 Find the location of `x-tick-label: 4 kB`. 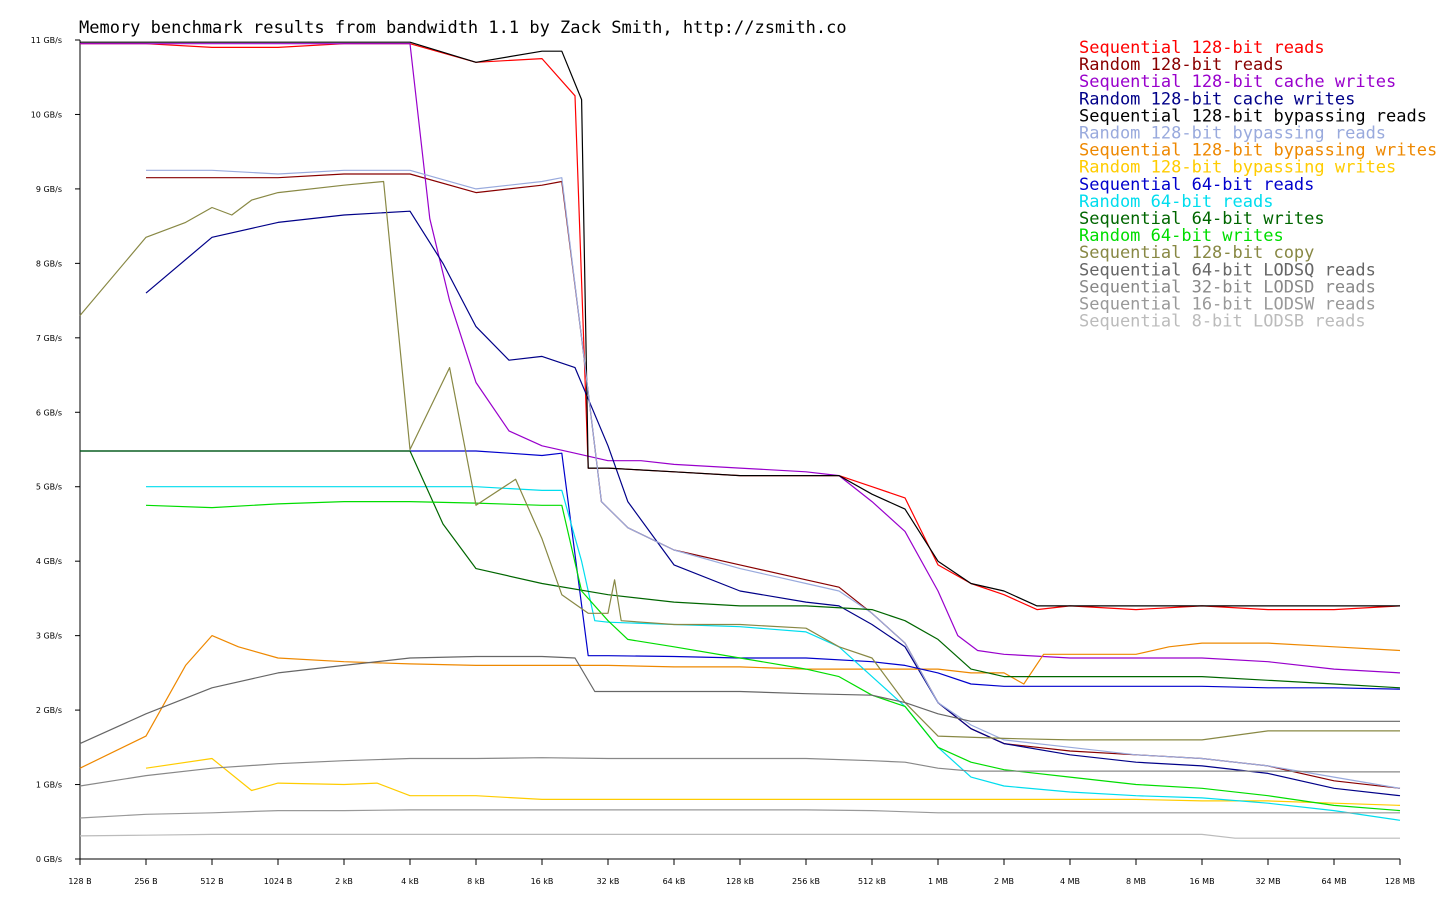

x-tick-label: 4 kB is located at coordinates (410, 881).